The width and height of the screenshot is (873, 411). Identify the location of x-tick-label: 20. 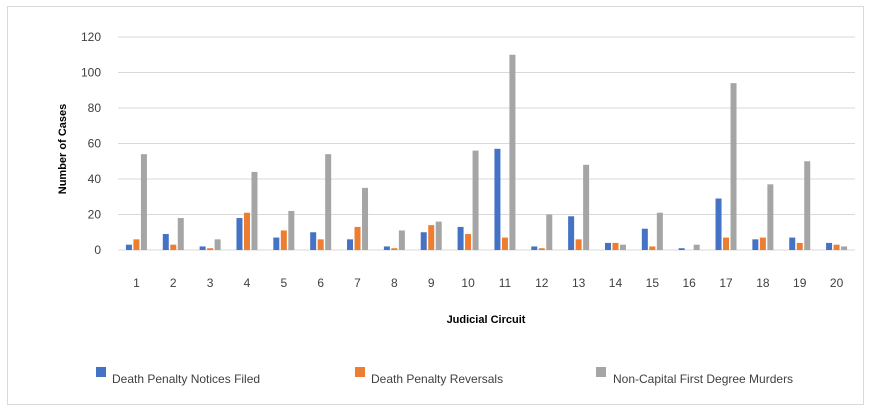
(837, 283).